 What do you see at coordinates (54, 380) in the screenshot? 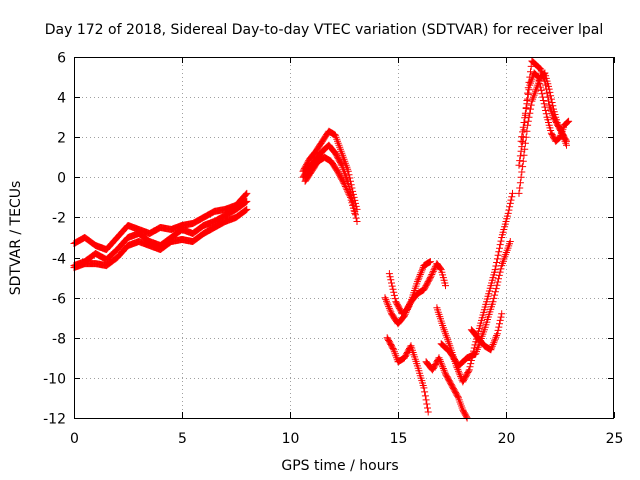
I see `y-tick-label: -10` at bounding box center [54, 380].